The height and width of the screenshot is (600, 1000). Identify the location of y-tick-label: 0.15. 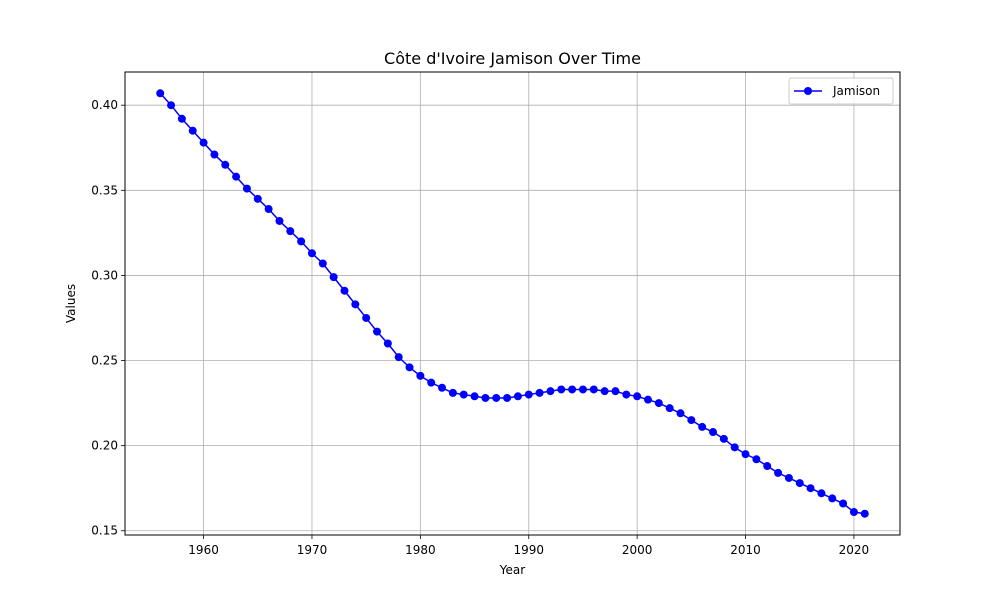
(104, 531).